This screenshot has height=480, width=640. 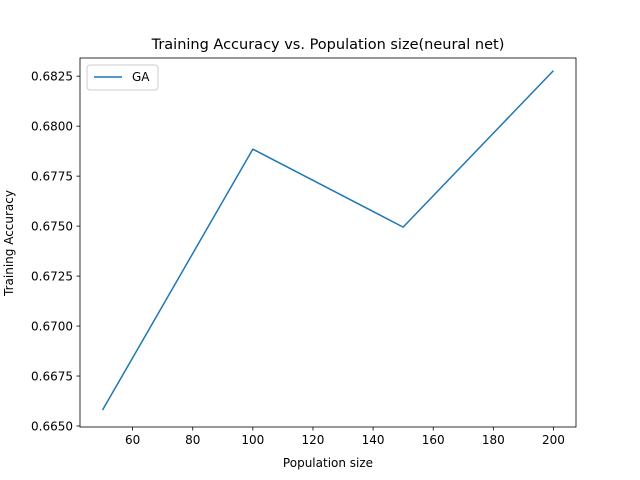 I want to click on legend-label-ga: GA, so click(x=141, y=77).